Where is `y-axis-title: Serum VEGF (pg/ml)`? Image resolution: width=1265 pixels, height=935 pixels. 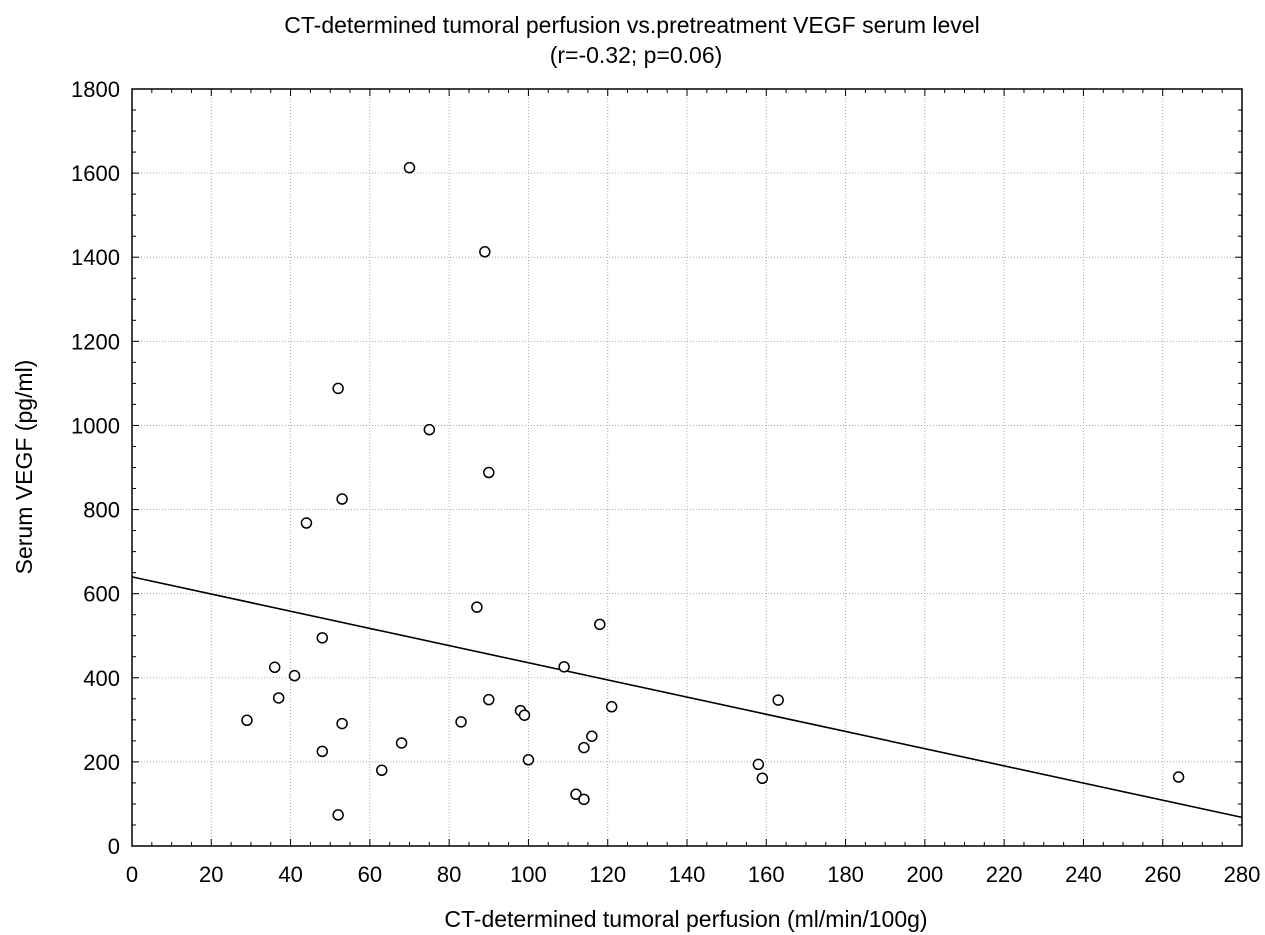 y-axis-title: Serum VEGF (pg/ml) is located at coordinates (24, 467).